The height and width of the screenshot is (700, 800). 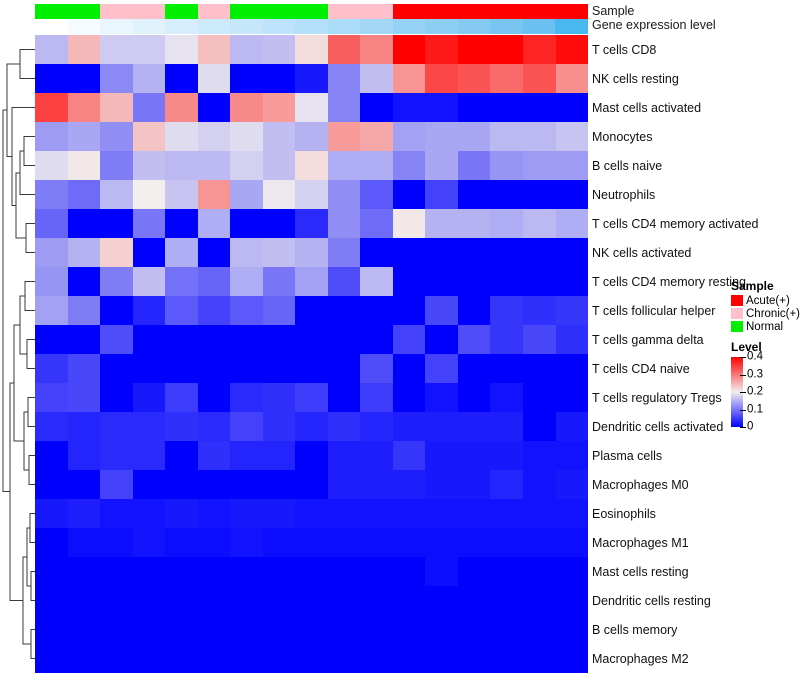 I want to click on row-label: B cells memory, so click(x=635, y=629).